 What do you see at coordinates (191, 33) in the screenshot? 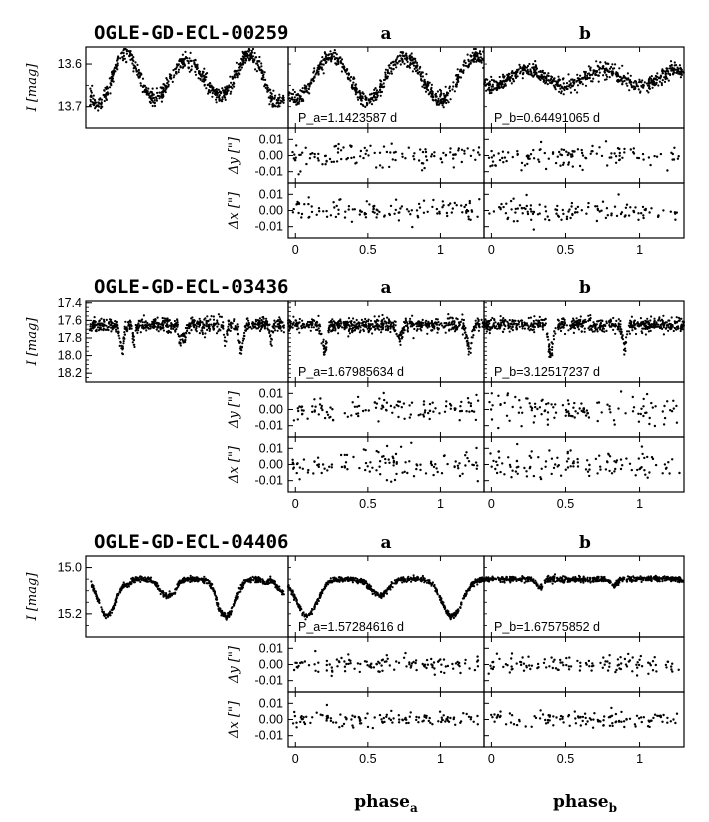
I see `chart-title: OGLE-GD-ECL-00259` at bounding box center [191, 33].